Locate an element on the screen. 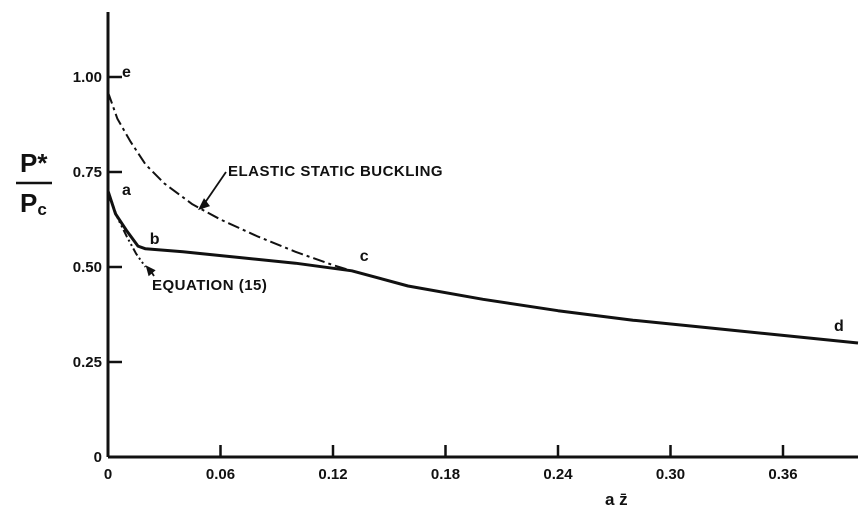  x-tick-label: 0.06 is located at coordinates (220, 474).